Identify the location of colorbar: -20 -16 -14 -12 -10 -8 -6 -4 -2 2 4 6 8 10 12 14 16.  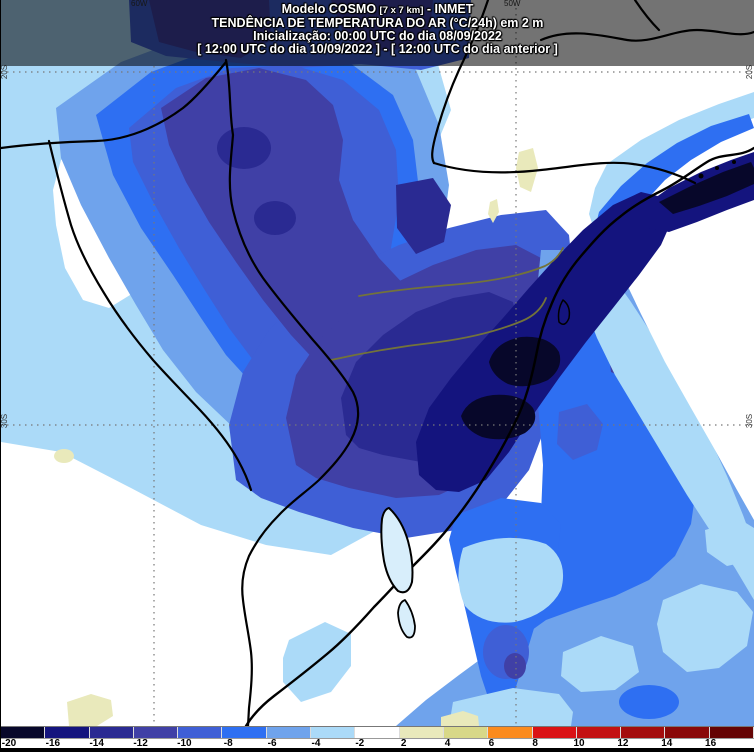
(377, 739).